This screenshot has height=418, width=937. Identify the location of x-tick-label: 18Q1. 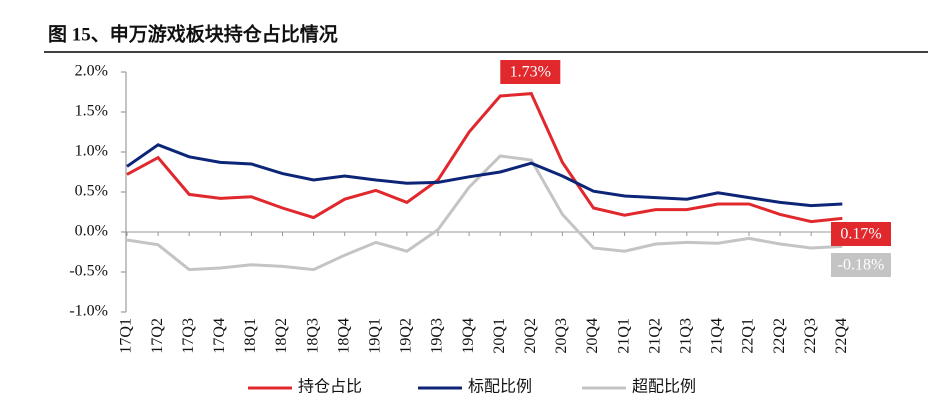
(250, 336).